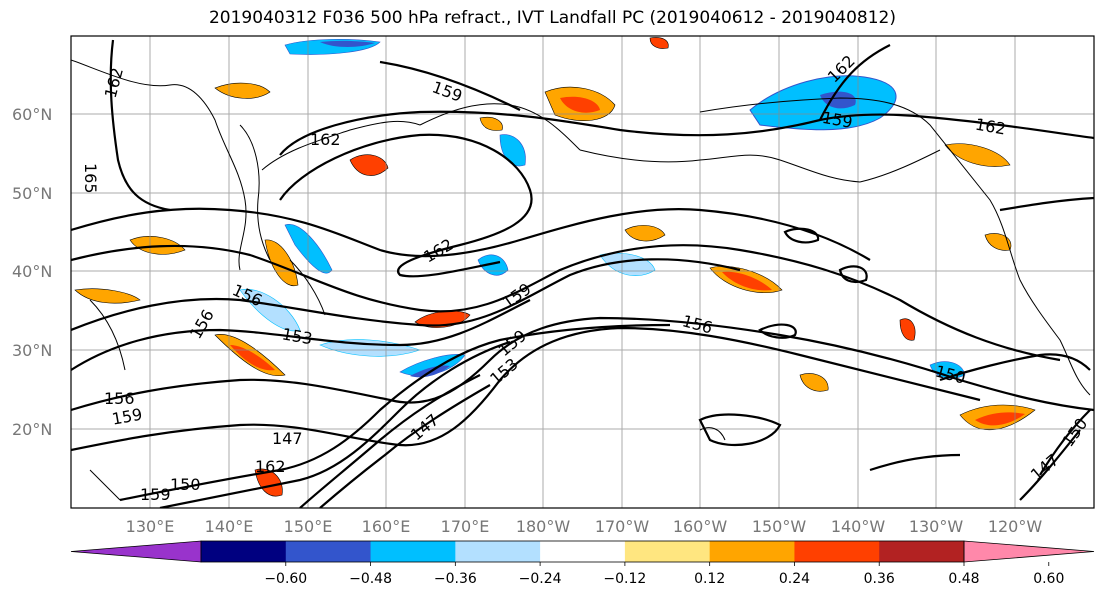  I want to click on colorbar-tick-label: −0.24, so click(540, 579).